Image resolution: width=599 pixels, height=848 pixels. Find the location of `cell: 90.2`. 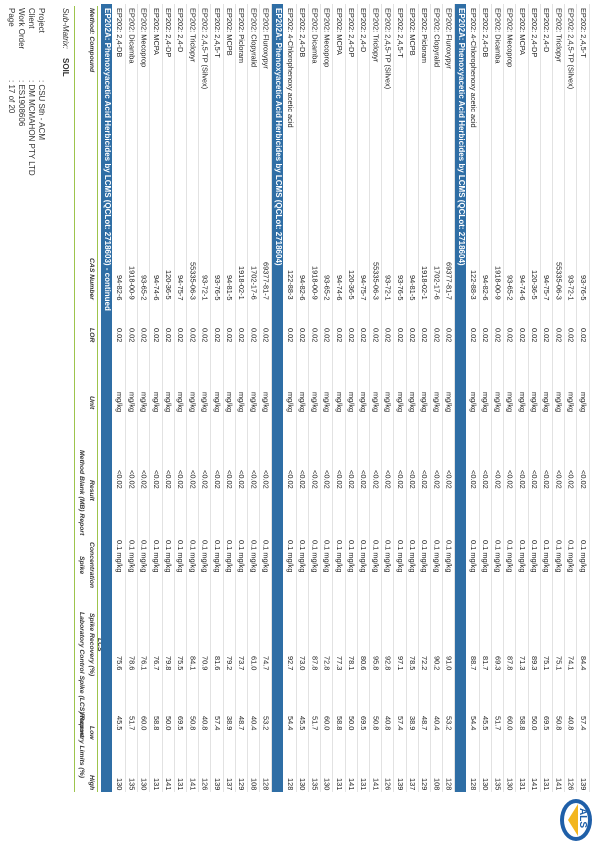

cell: 90.2 is located at coordinates (437, 662).